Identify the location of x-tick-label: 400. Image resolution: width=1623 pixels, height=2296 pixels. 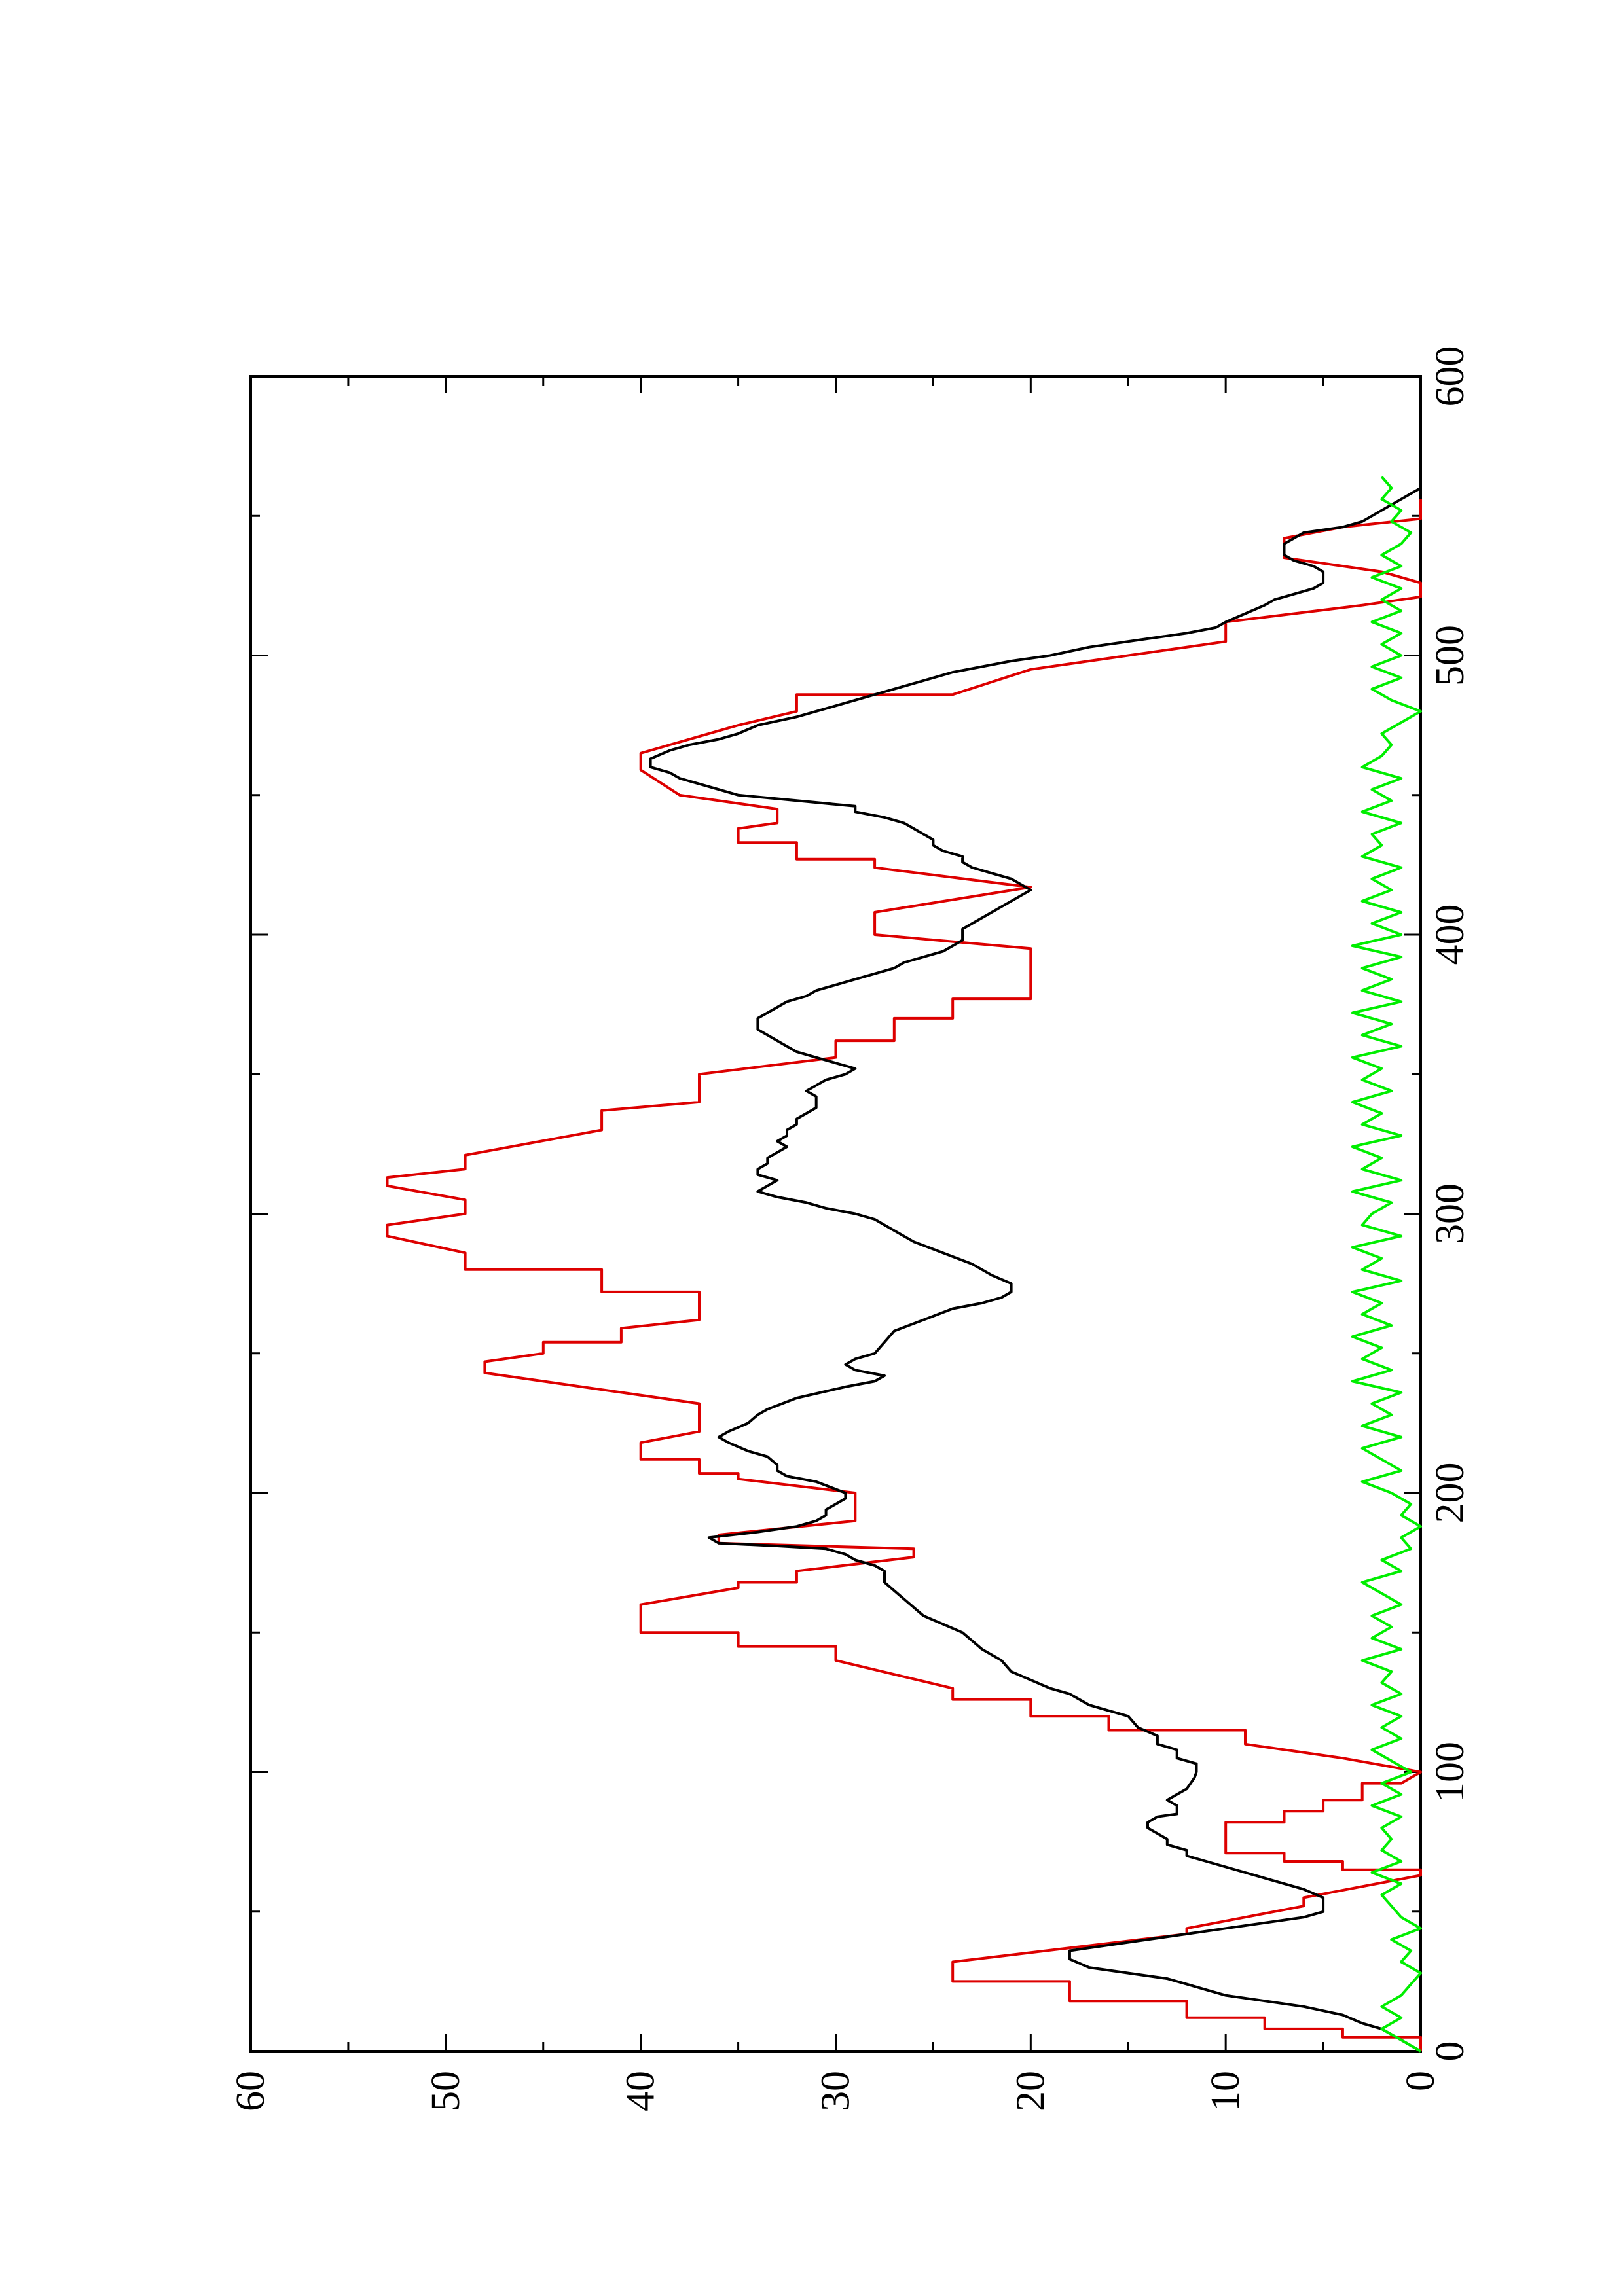
(1450, 935).